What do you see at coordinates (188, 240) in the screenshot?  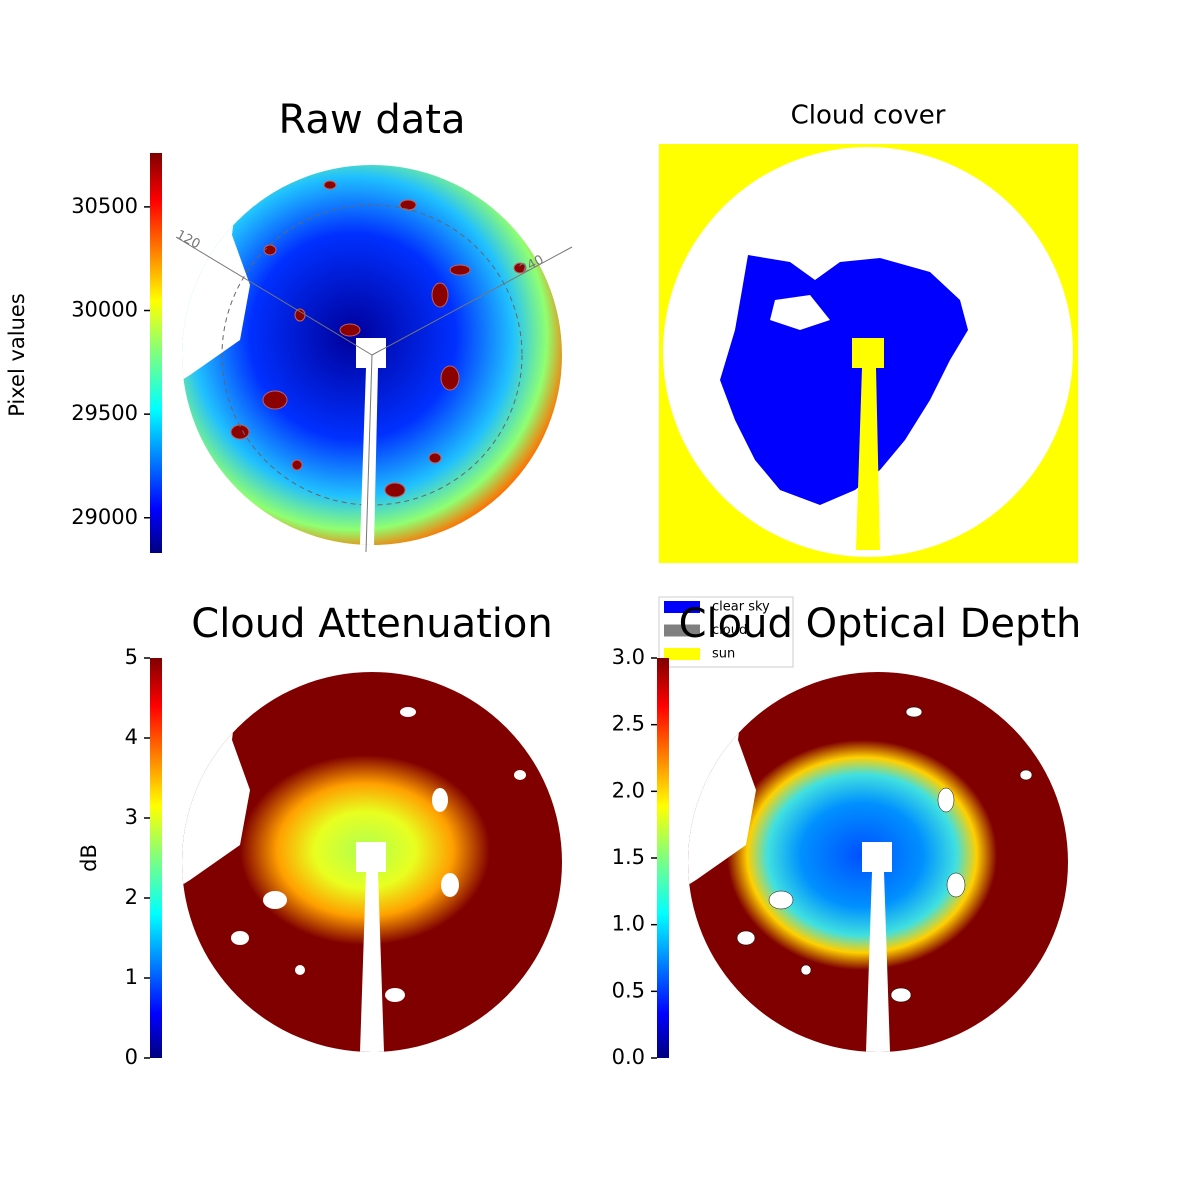 I see `azimuth-label: 120` at bounding box center [188, 240].